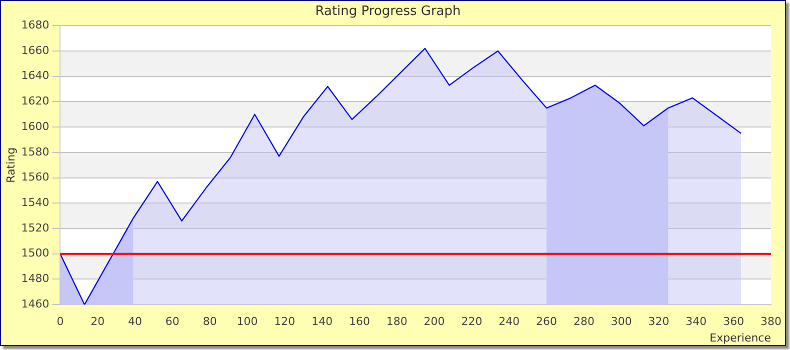 This screenshot has width=790, height=350. Describe the element at coordinates (35, 203) in the screenshot. I see `y-tick-label: 1540` at that location.